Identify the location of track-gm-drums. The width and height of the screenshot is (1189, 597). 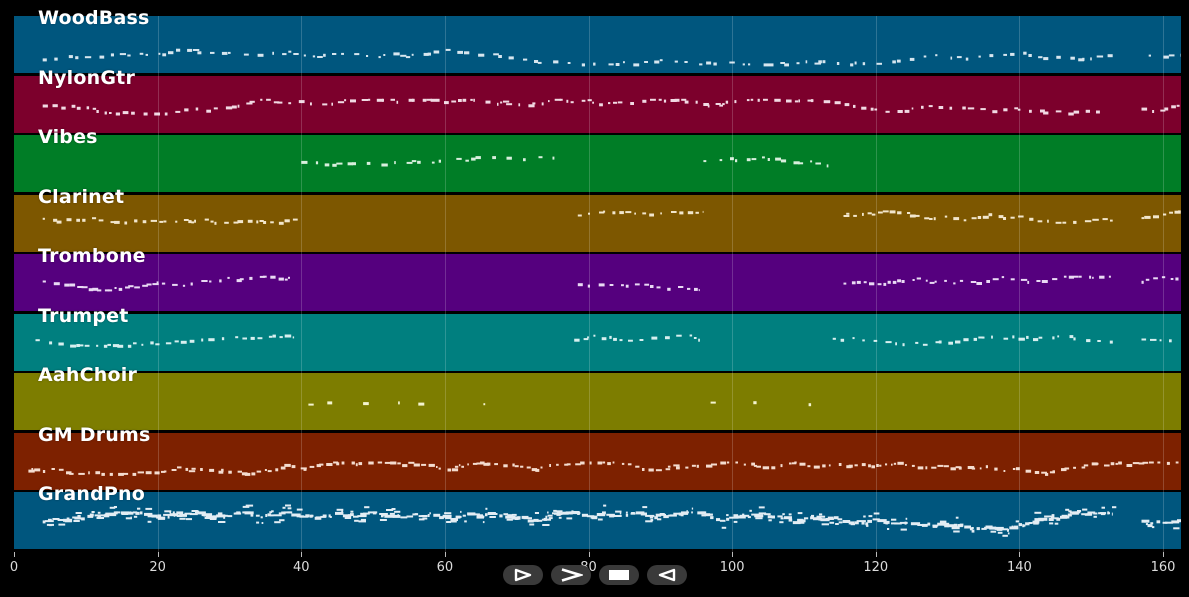
(597, 461).